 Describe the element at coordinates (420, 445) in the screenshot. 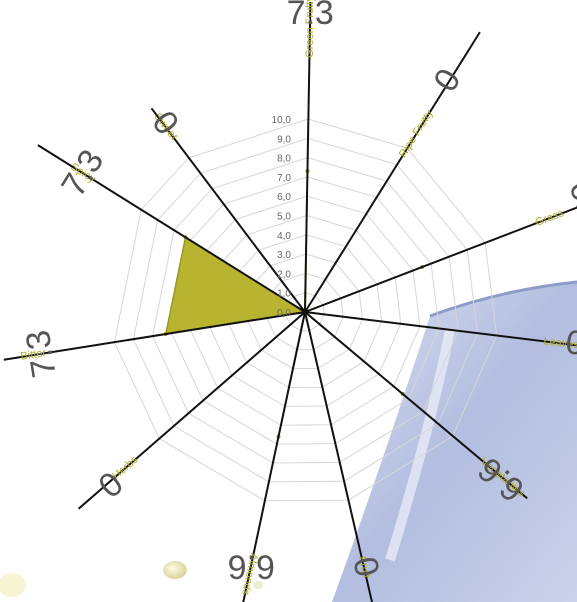

I see `glass-highlight` at that location.